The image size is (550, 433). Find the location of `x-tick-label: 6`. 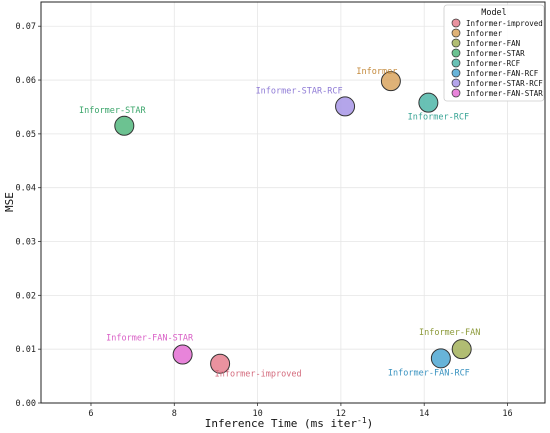

x-tick-label: 6 is located at coordinates (90, 414).